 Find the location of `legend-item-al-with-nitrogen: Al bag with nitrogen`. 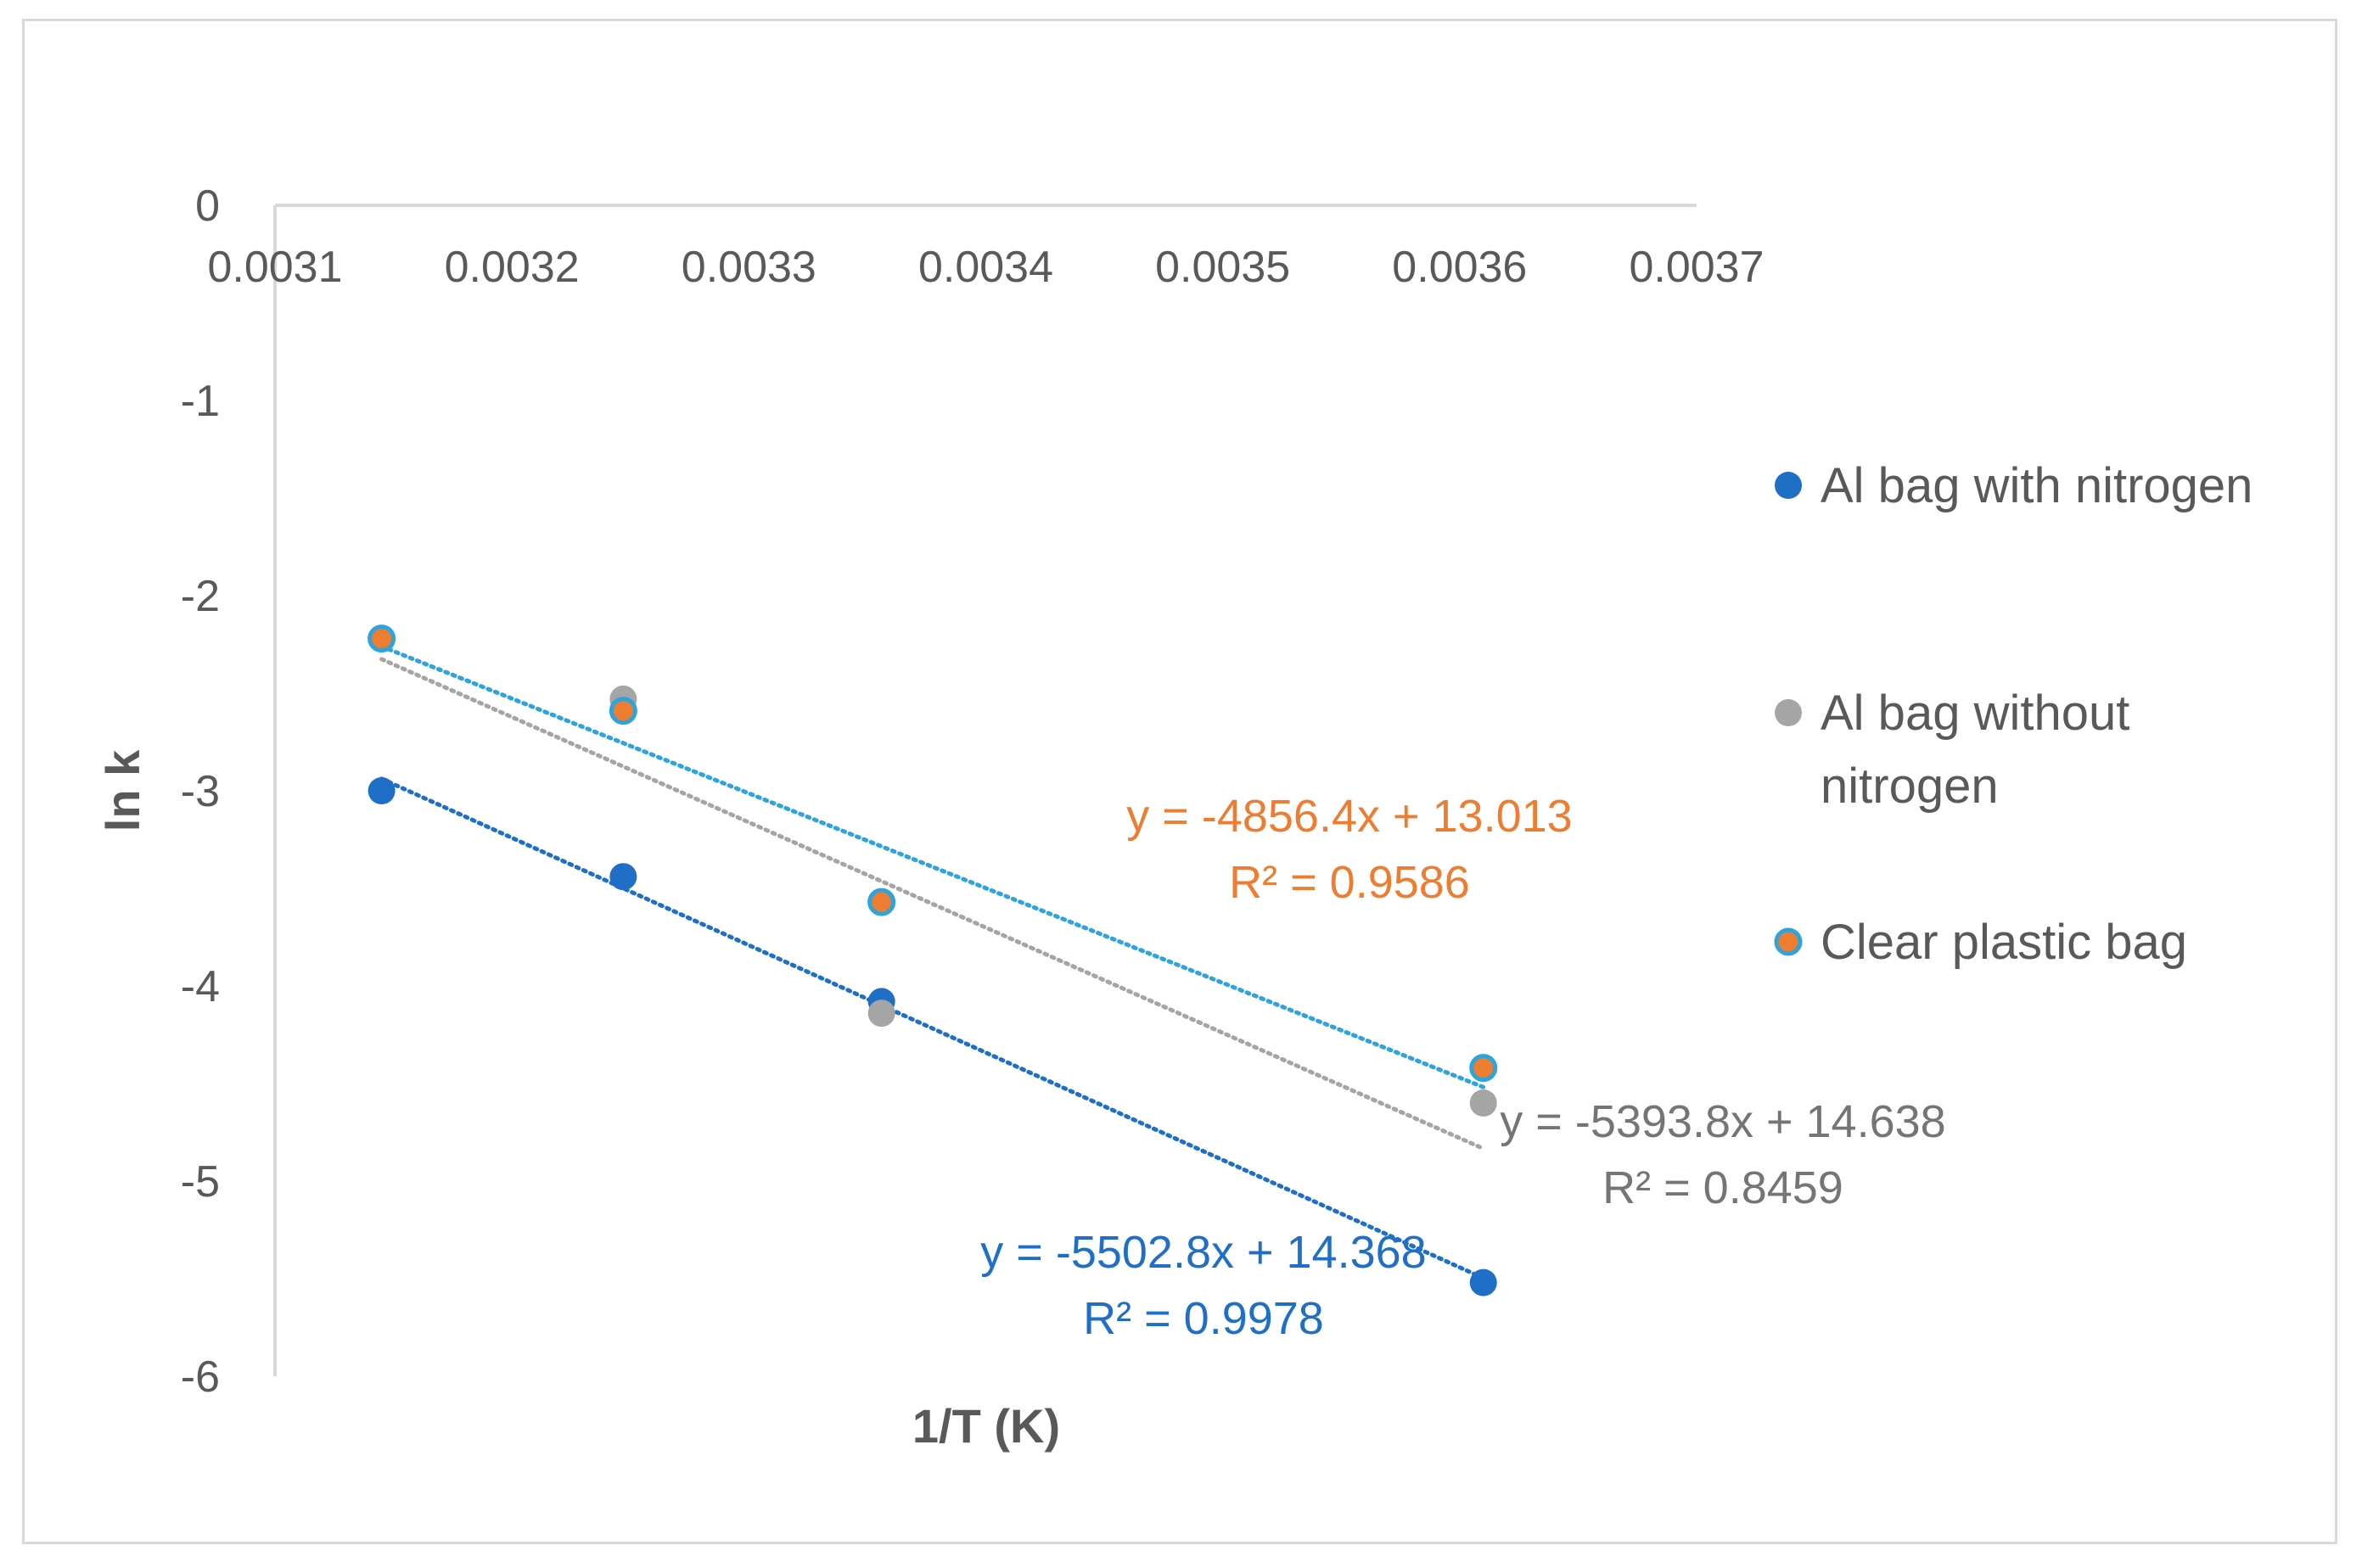

legend-item-al-with-nitrogen: Al bag with nitrogen is located at coordinates (2014, 485).